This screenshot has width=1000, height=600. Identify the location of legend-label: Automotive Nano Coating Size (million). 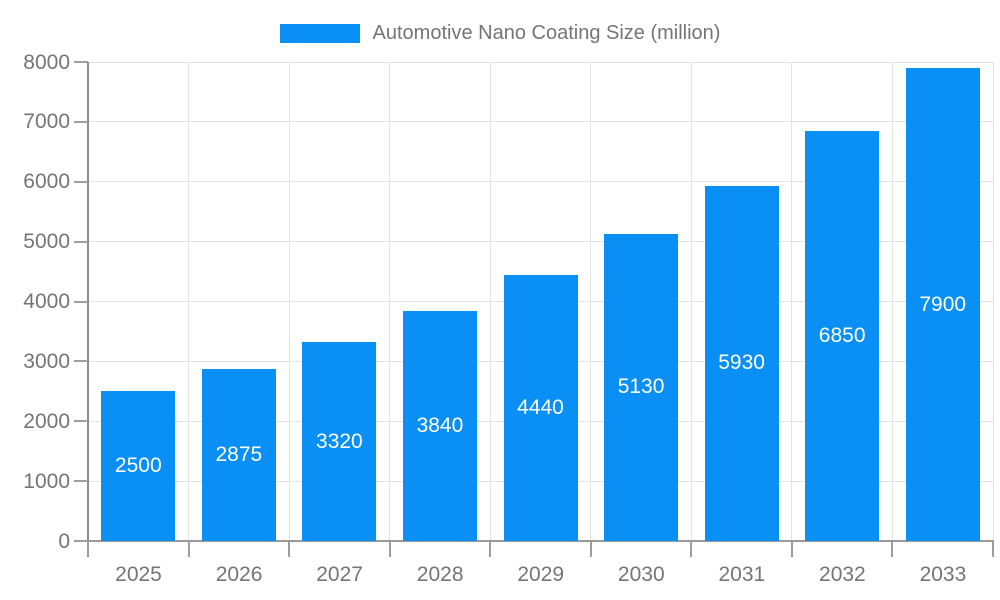
(546, 32).